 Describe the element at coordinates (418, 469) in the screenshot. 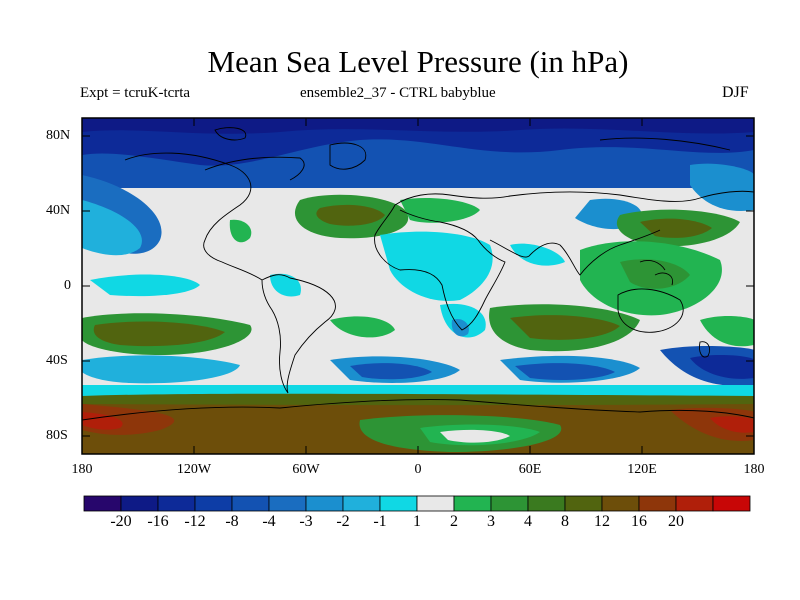

I see `lon-label-0: 0` at that location.